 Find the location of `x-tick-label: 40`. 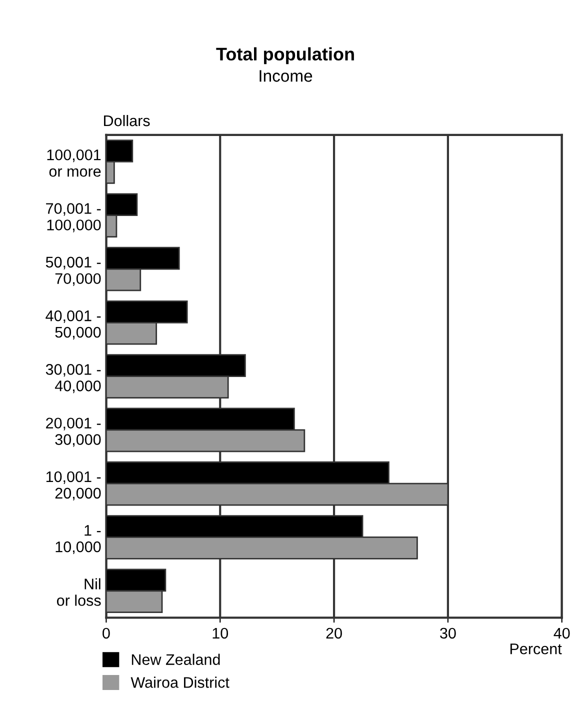

x-tick-label: 40 is located at coordinates (562, 633).